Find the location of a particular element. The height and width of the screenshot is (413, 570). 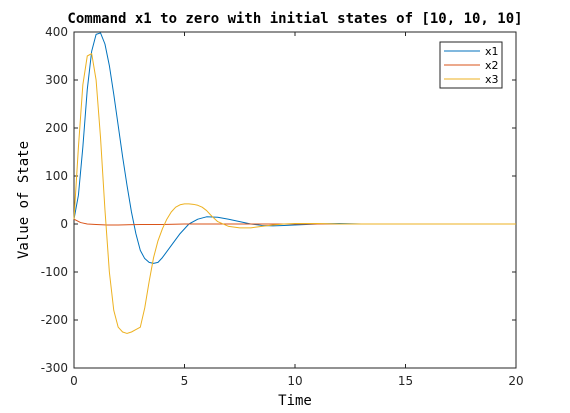

x-tick-label: 20 is located at coordinates (515, 381).